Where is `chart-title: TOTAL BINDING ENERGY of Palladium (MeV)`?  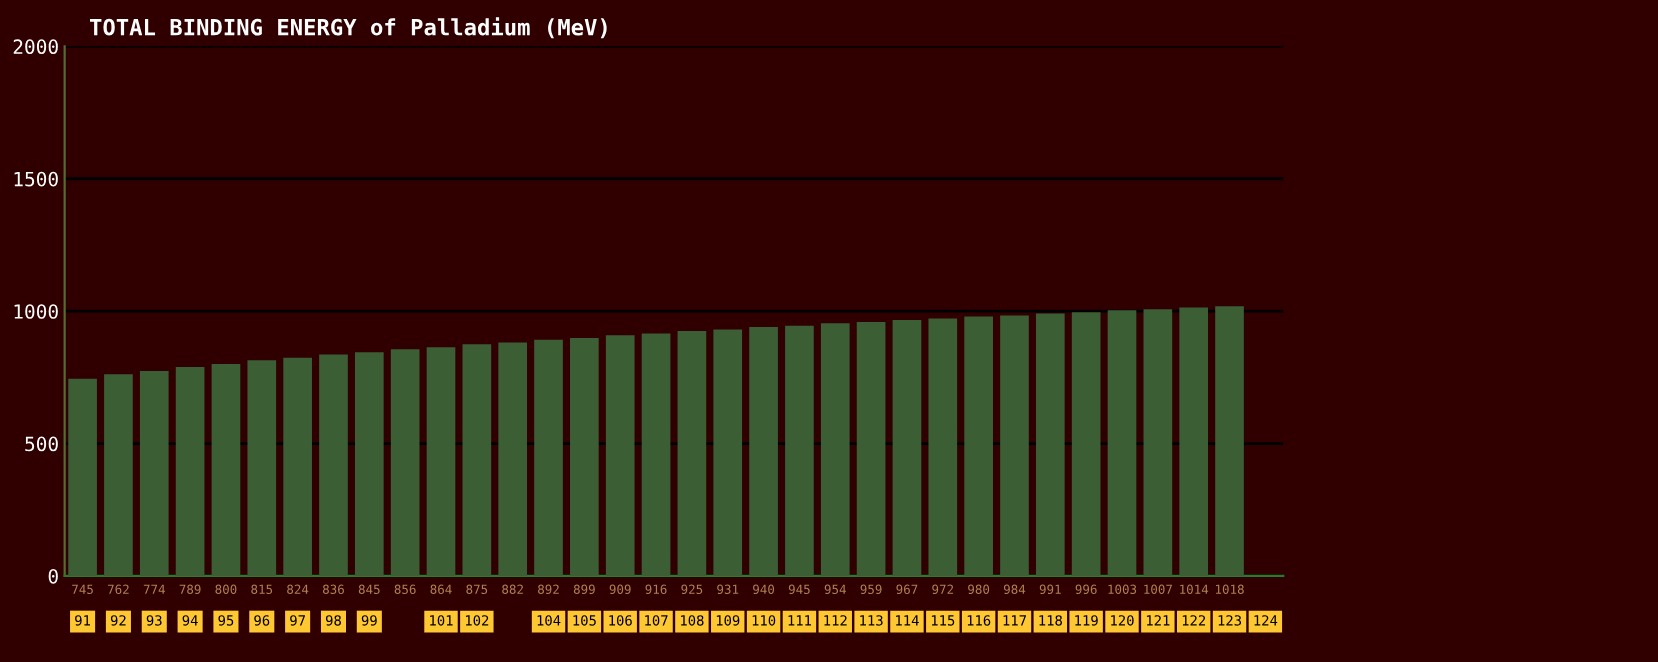 chart-title: TOTAL BINDING ENERGY of Palladium (MeV) is located at coordinates (348, 28).